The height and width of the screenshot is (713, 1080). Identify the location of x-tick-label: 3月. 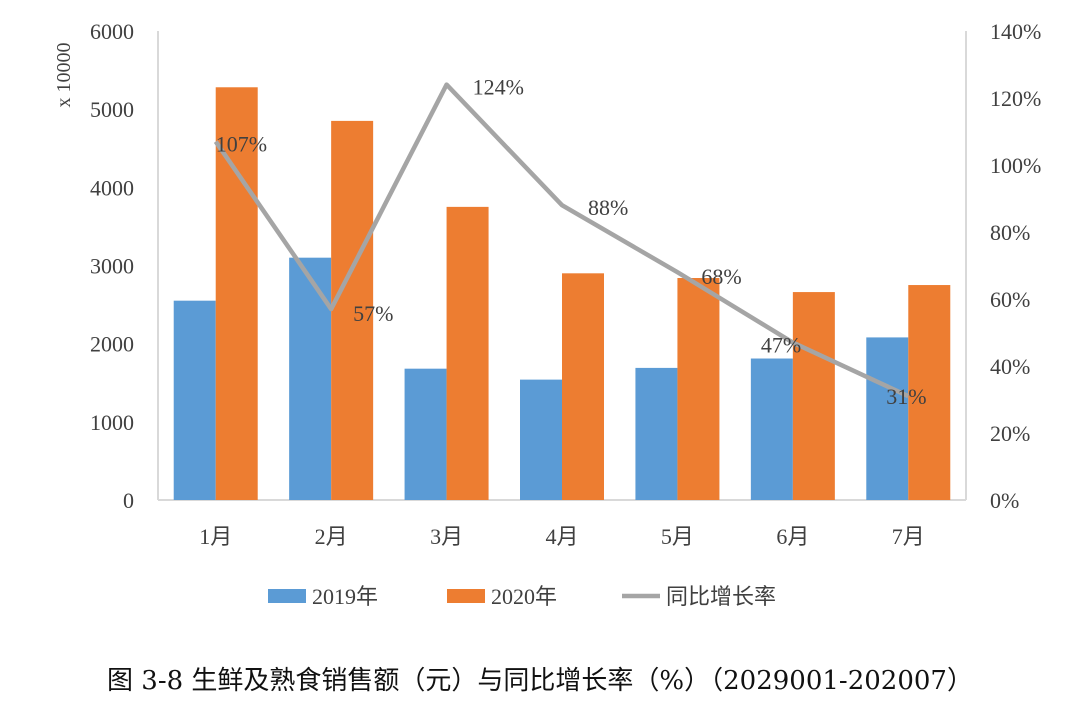
(446, 536).